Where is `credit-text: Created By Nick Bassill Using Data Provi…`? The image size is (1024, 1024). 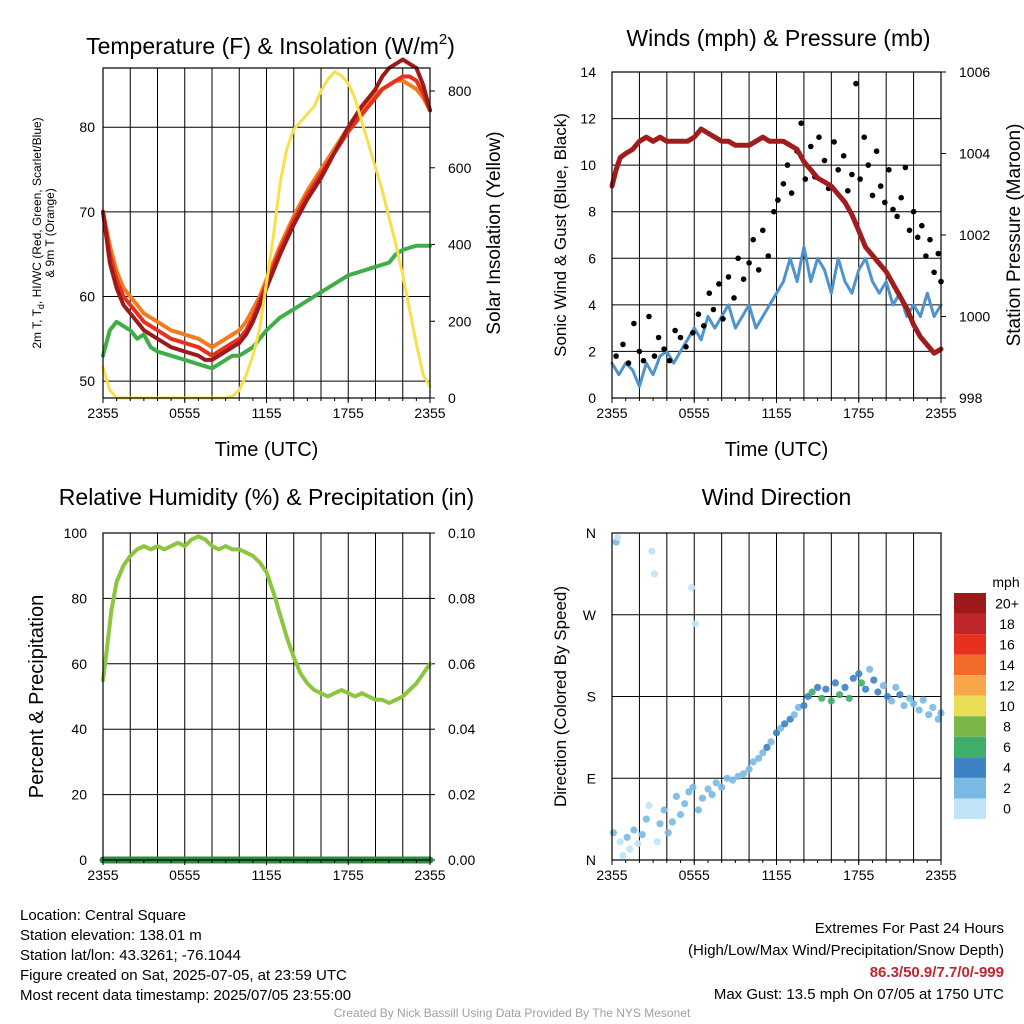
credit-text: Created By Nick Bassill Using Data Provi… is located at coordinates (512, 1013).